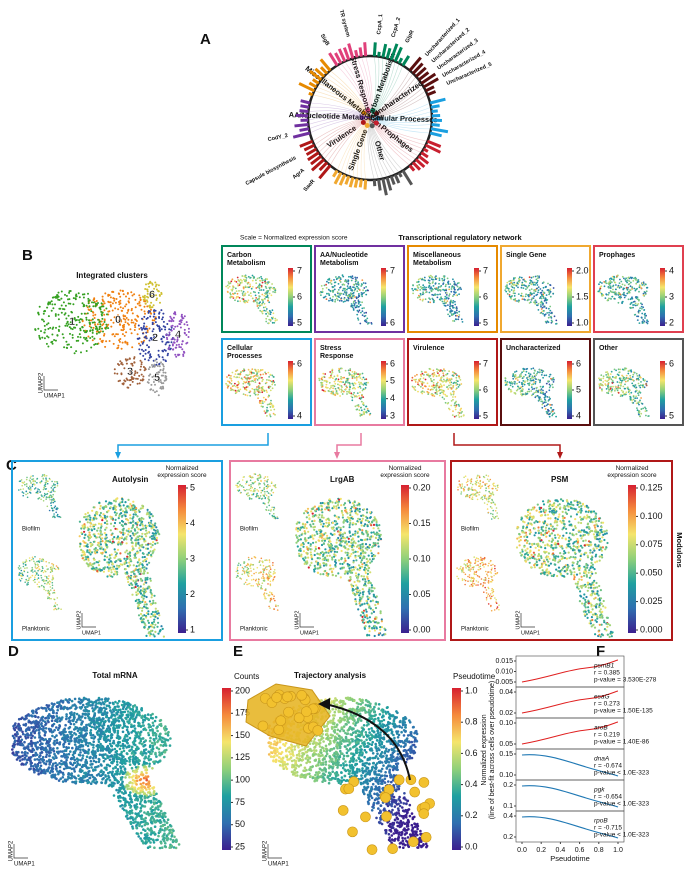  I want to click on panel-title: Integrated clusters, so click(112, 275).